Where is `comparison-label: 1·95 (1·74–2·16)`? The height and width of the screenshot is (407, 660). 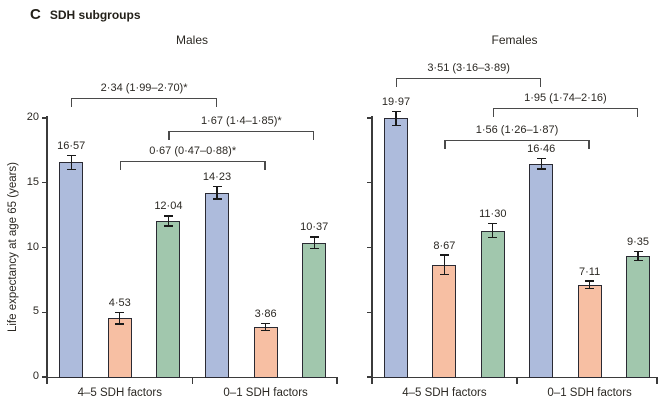
comparison-label: 1·95 (1·74–2·16) is located at coordinates (565, 98).